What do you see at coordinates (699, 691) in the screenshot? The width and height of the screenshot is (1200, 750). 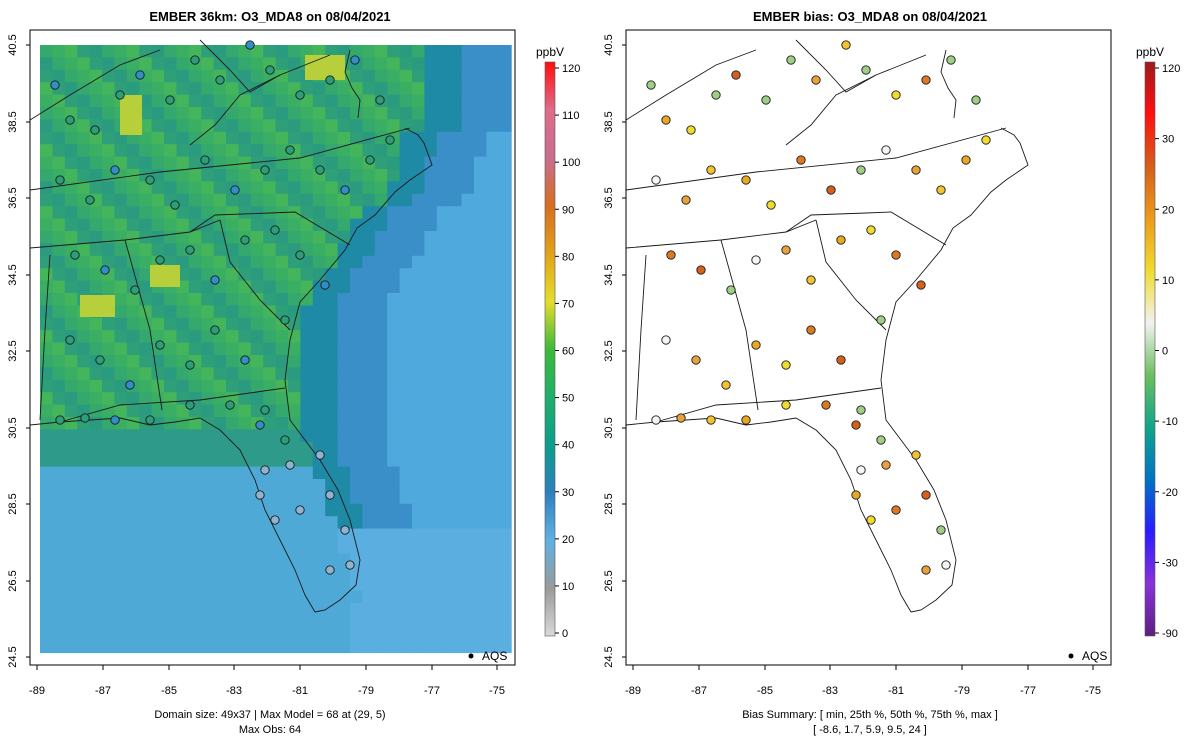 I see `lon-tick-label: -87` at bounding box center [699, 691].